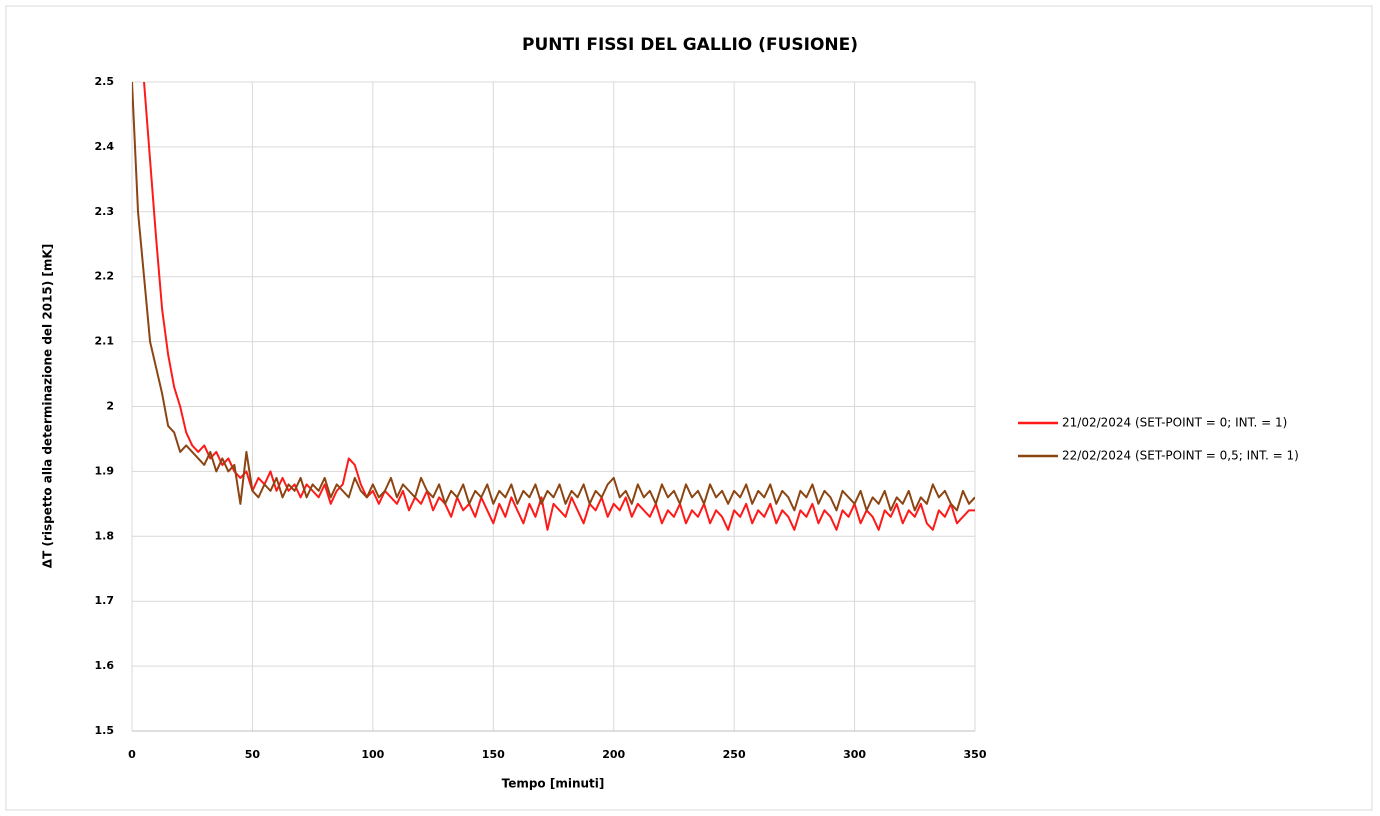 This screenshot has height=816, width=1380. Describe the element at coordinates (110, 406) in the screenshot. I see `y-tick-label: 2` at that location.